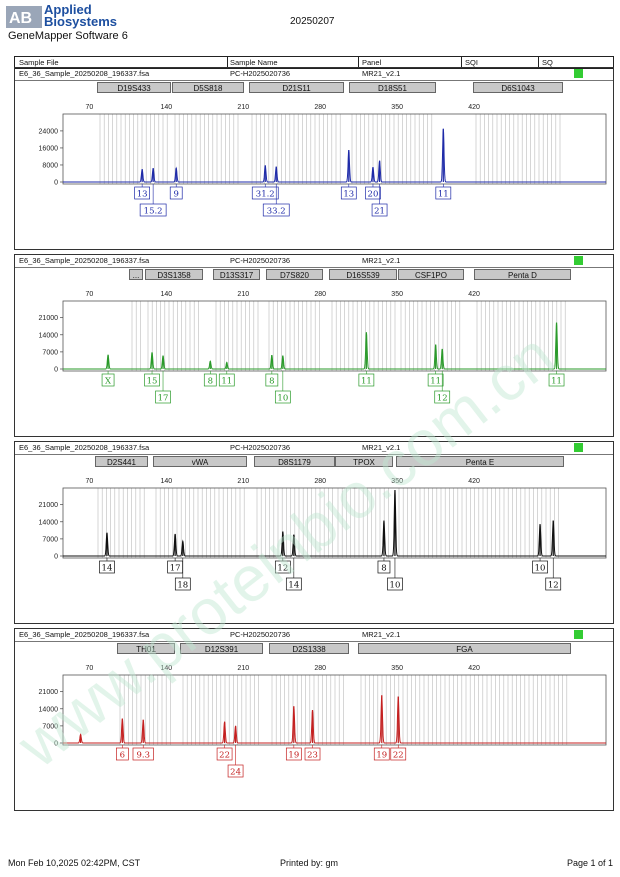  I want to click on y-tick-label: 0, so click(56, 183).